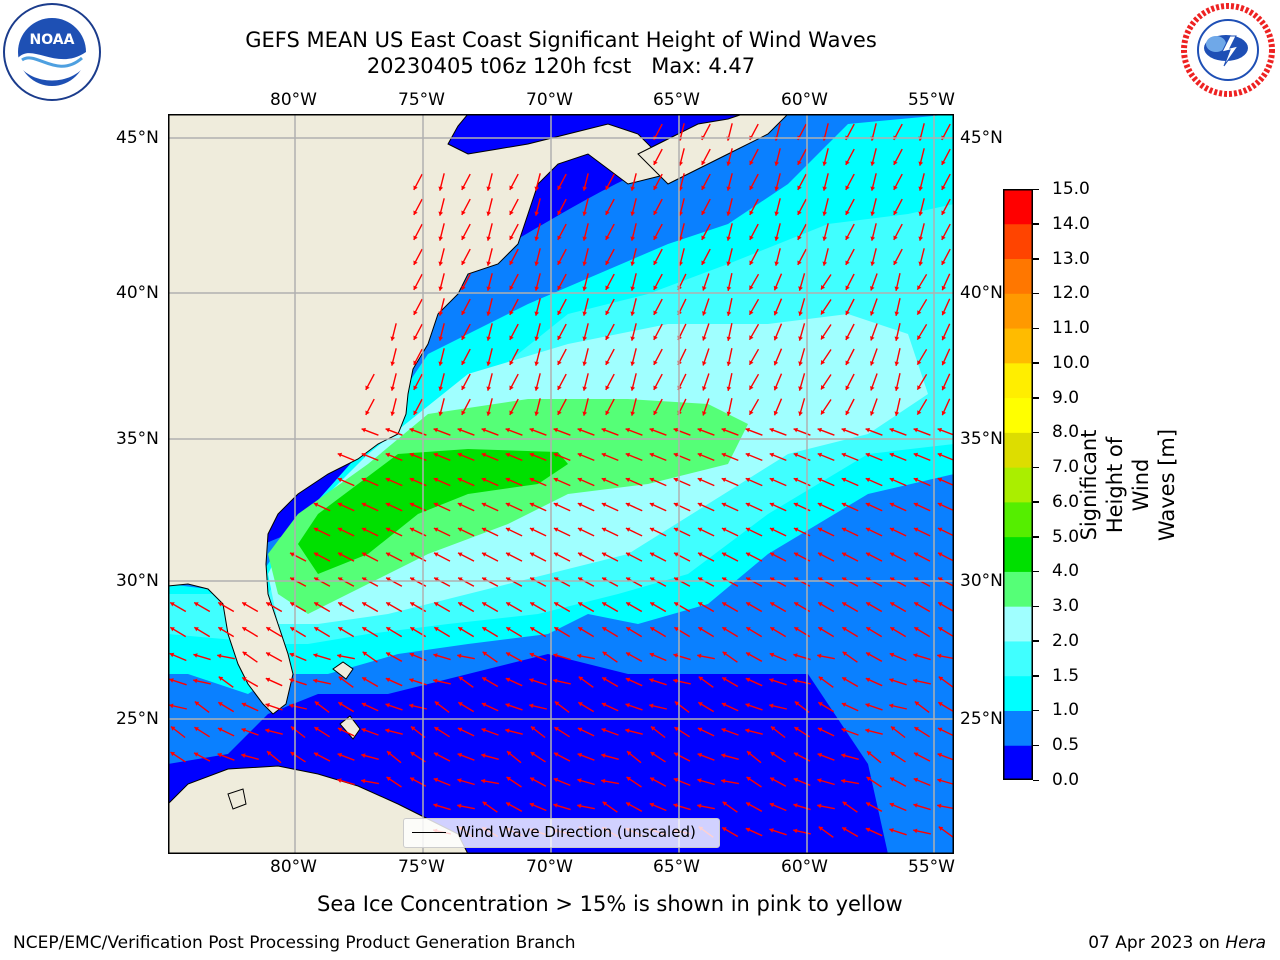 This screenshot has height=960, width=1280. Describe the element at coordinates (343, 670) in the screenshot. I see `land-bahamas` at that location.